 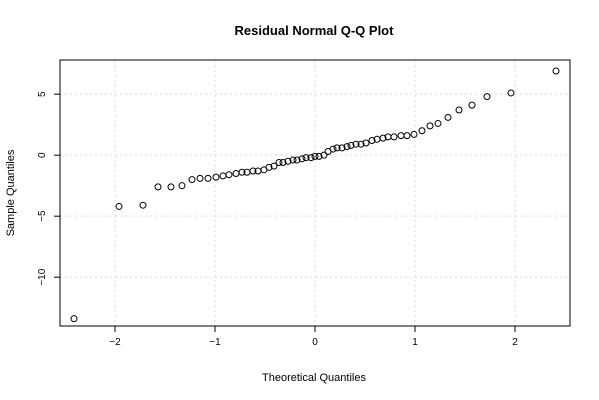 I want to click on y-tick-label: 5, so click(x=42, y=94).